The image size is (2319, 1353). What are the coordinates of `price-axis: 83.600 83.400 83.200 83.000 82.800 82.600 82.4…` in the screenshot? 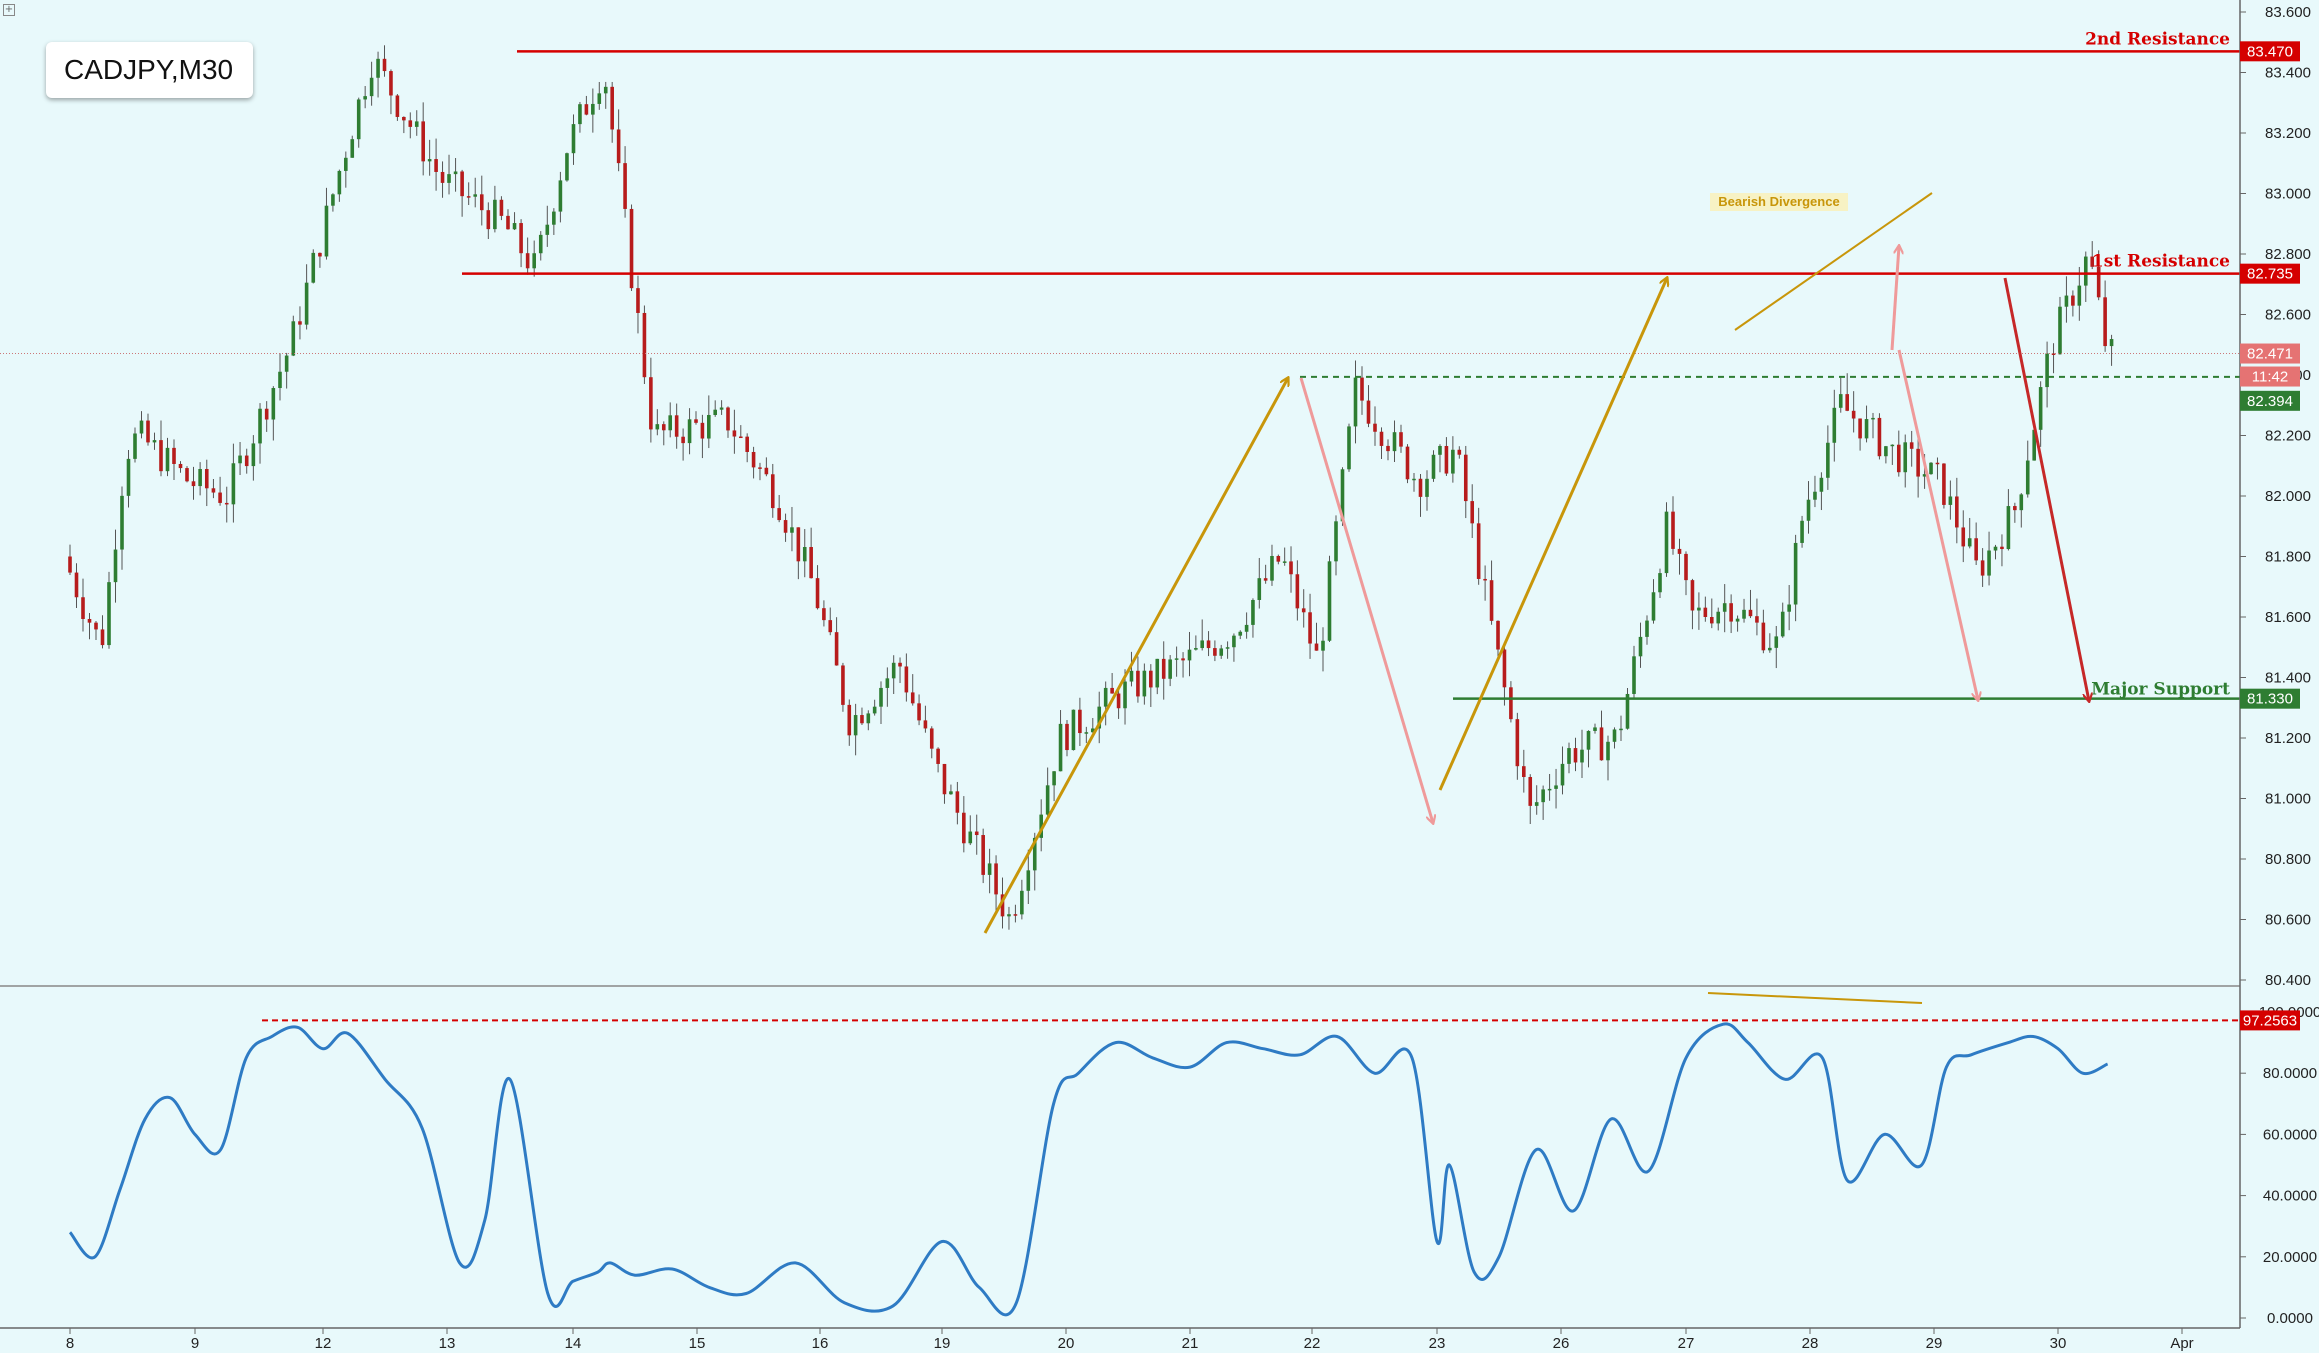 It's located at (2279, 676).